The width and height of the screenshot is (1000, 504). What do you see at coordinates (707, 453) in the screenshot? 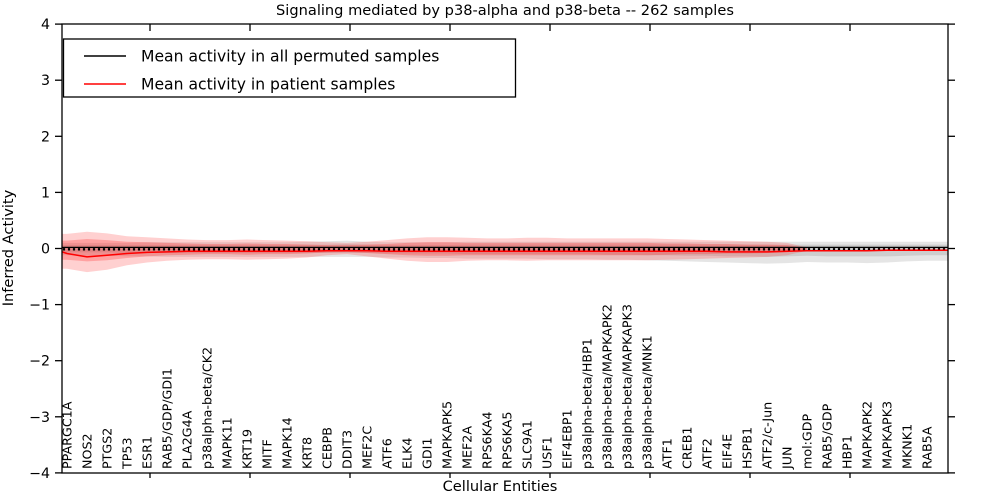
I see `x-category-label: ATF2` at bounding box center [707, 453].